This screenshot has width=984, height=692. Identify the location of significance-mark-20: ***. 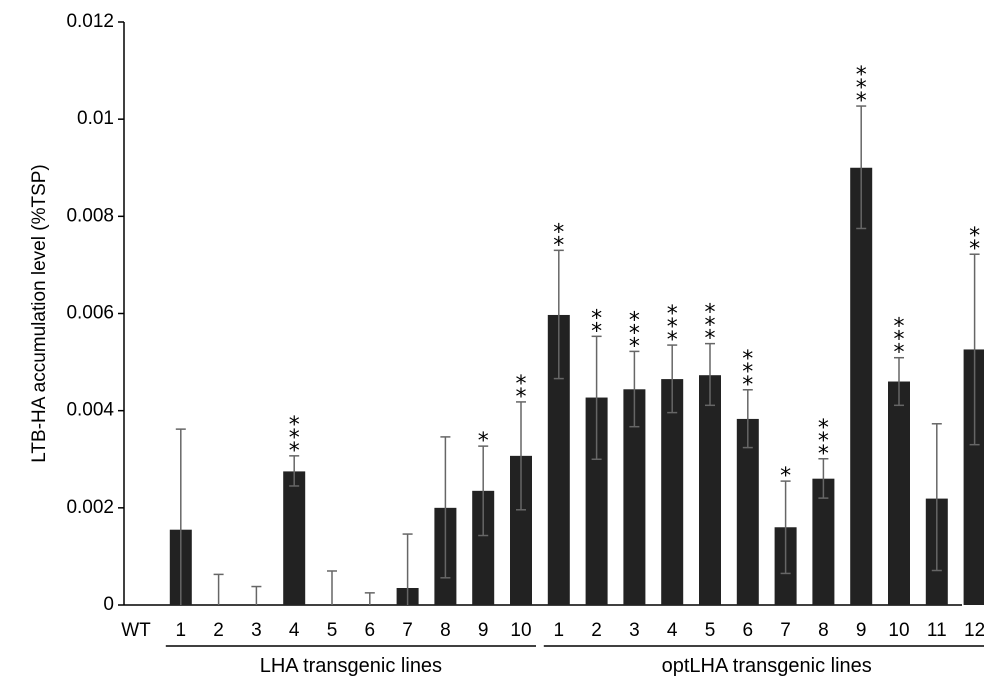
(899, 340).